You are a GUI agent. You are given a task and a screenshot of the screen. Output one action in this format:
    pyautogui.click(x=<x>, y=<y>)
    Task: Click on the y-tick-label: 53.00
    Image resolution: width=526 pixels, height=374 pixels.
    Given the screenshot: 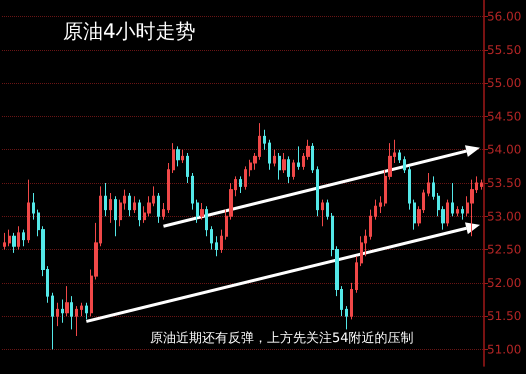 What is the action you would take?
    pyautogui.click(x=504, y=216)
    